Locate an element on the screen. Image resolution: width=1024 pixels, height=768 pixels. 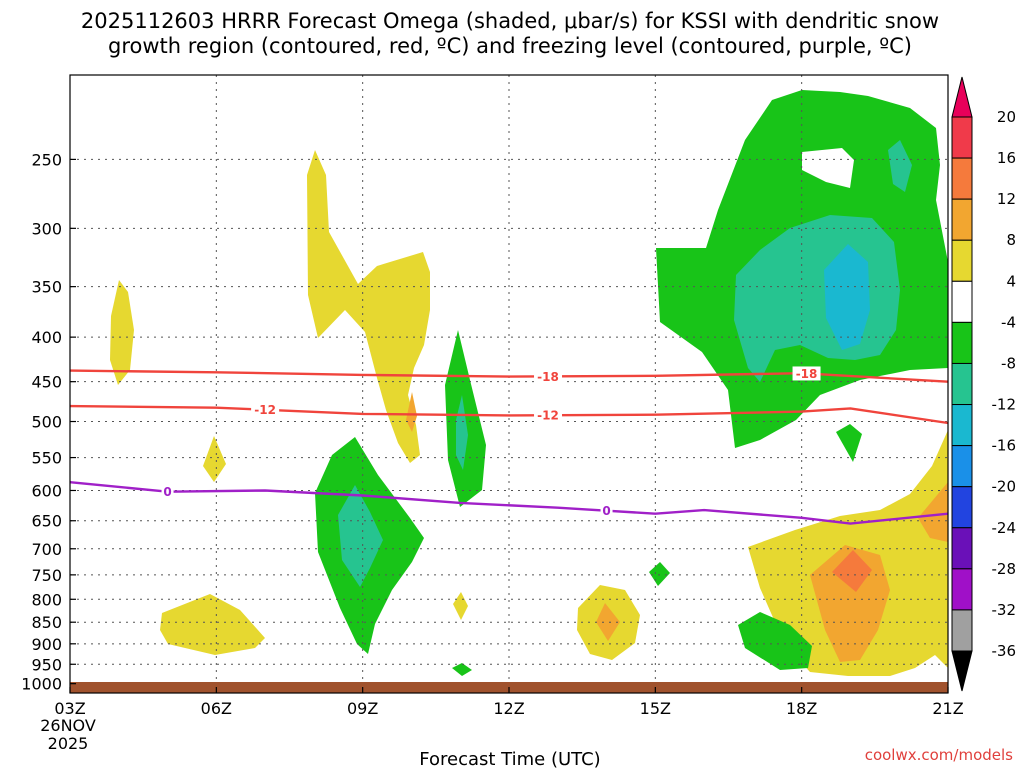
credit-text: coolwx.com/models is located at coordinates (939, 755).